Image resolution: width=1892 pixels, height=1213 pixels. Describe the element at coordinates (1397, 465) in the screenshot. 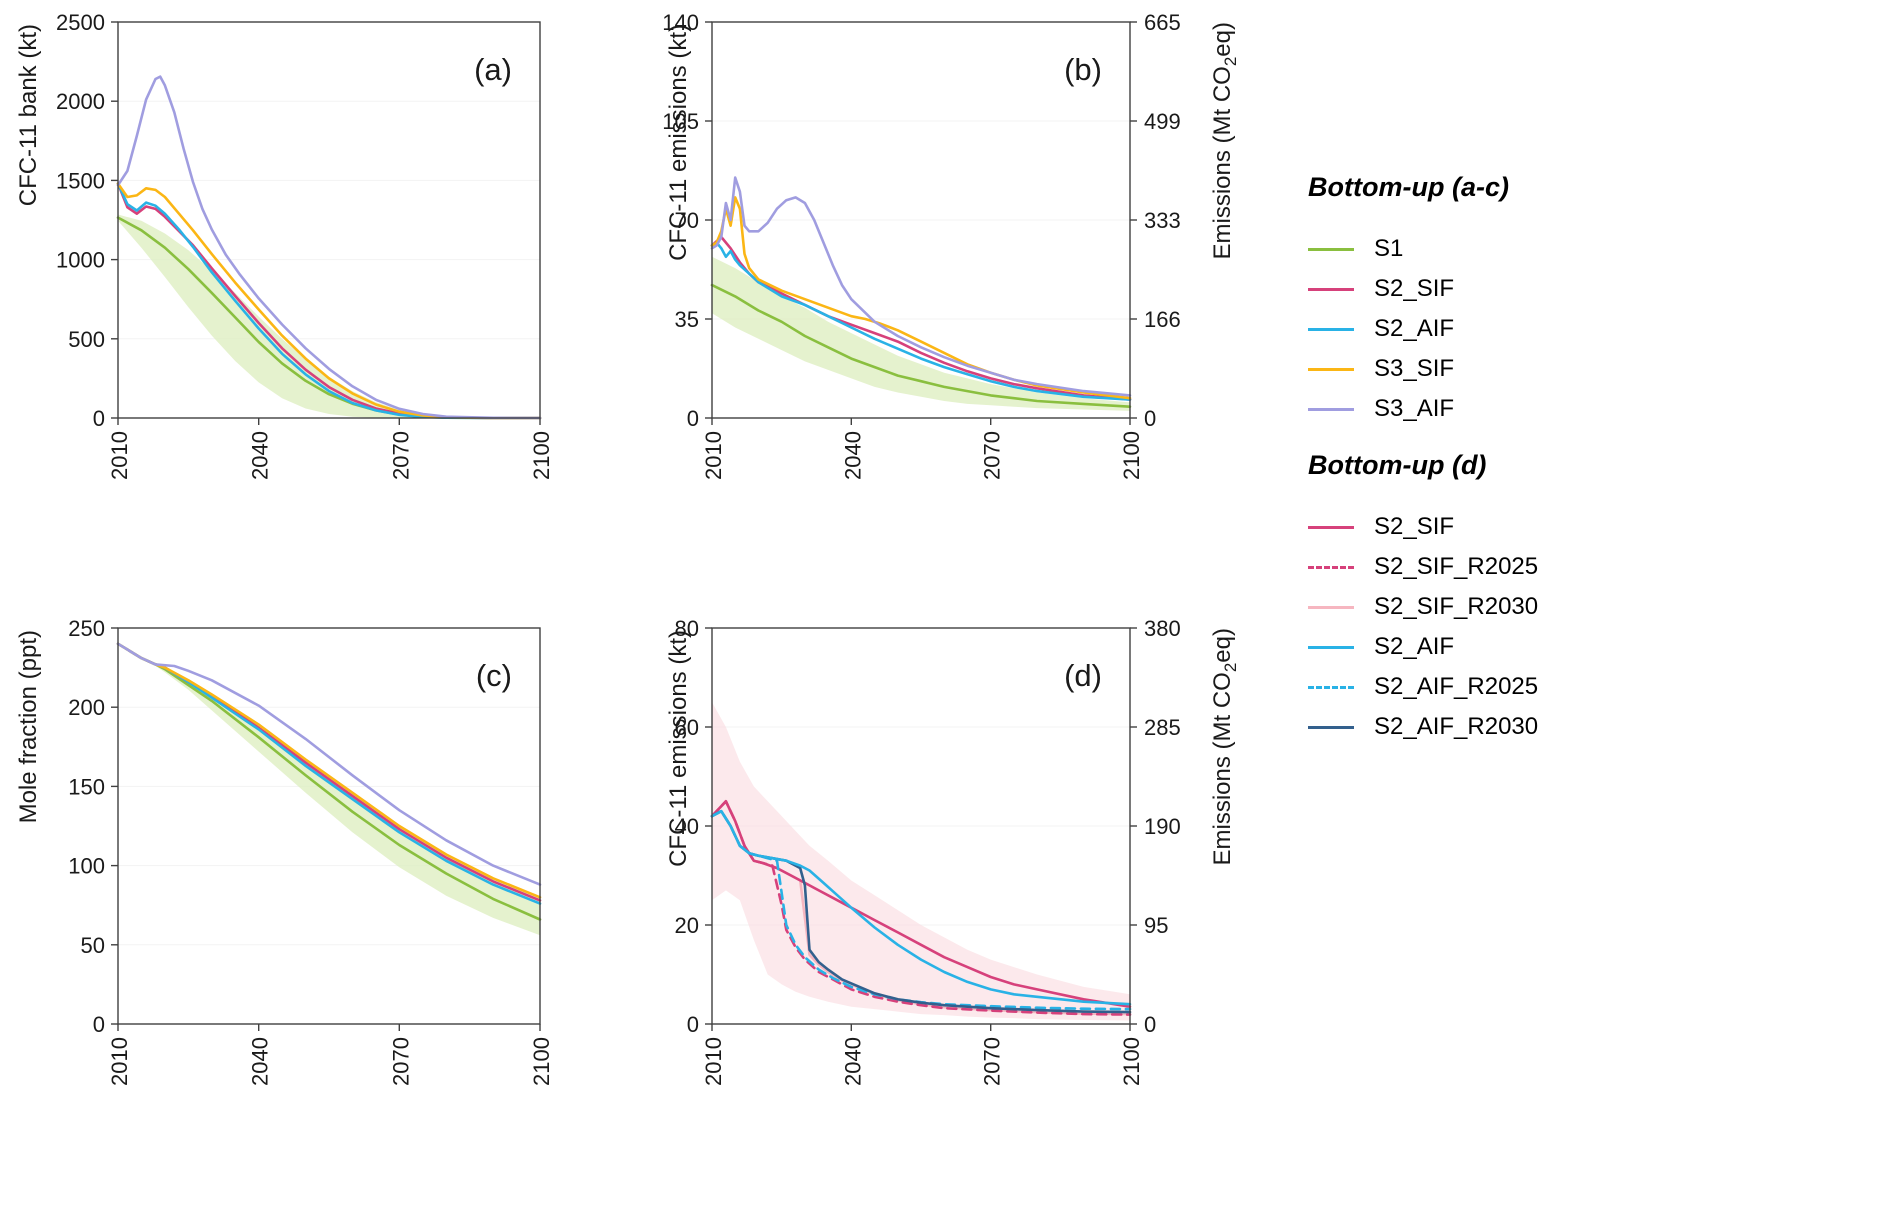

I see `legend-title-d: Bottom-up (d)` at that location.